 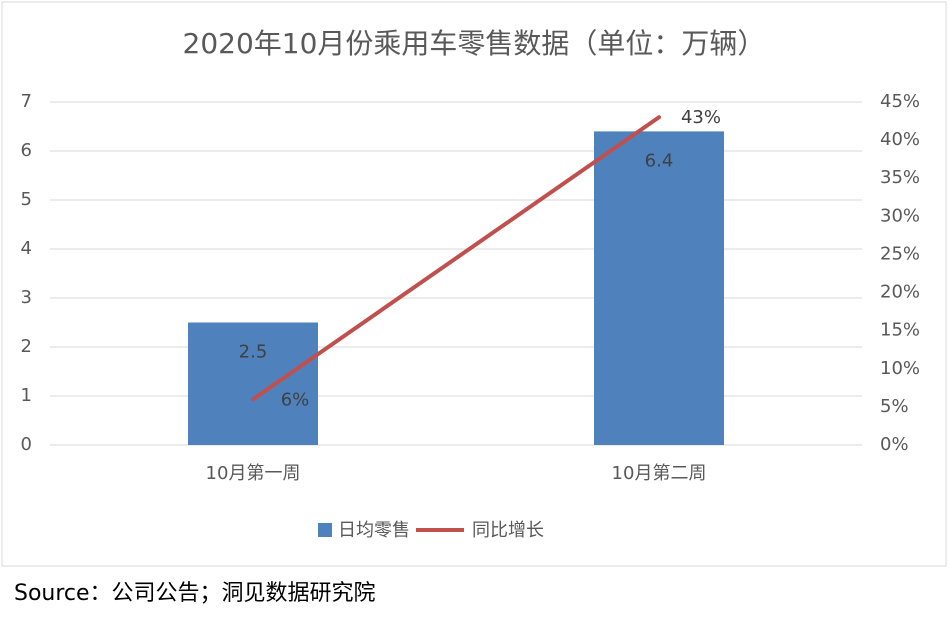 What do you see at coordinates (900, 177) in the screenshot?
I see `y2-tick-label: 35%` at bounding box center [900, 177].